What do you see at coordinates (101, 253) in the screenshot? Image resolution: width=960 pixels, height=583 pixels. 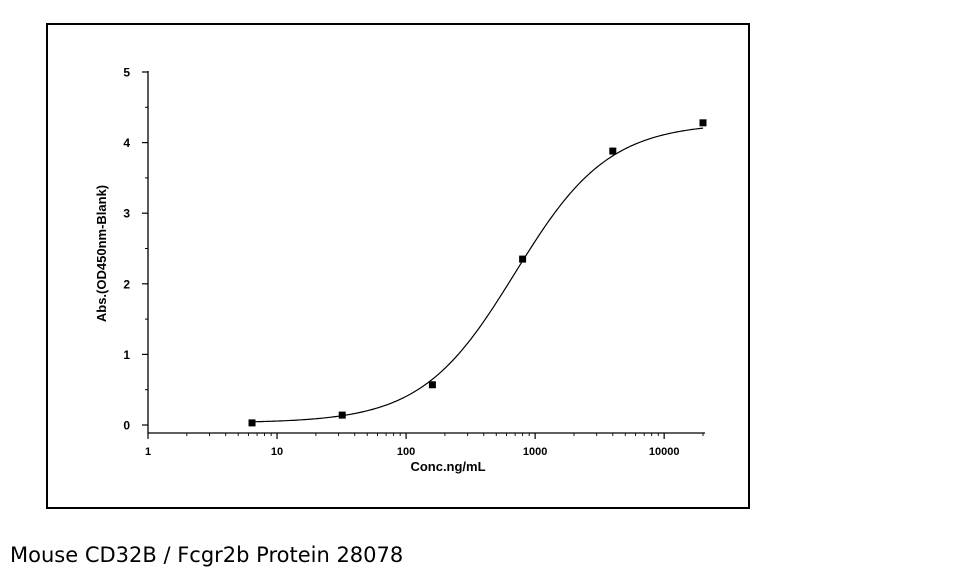 I see `y-axis-title: Abs.(OD450nm-Blank)` at bounding box center [101, 253].